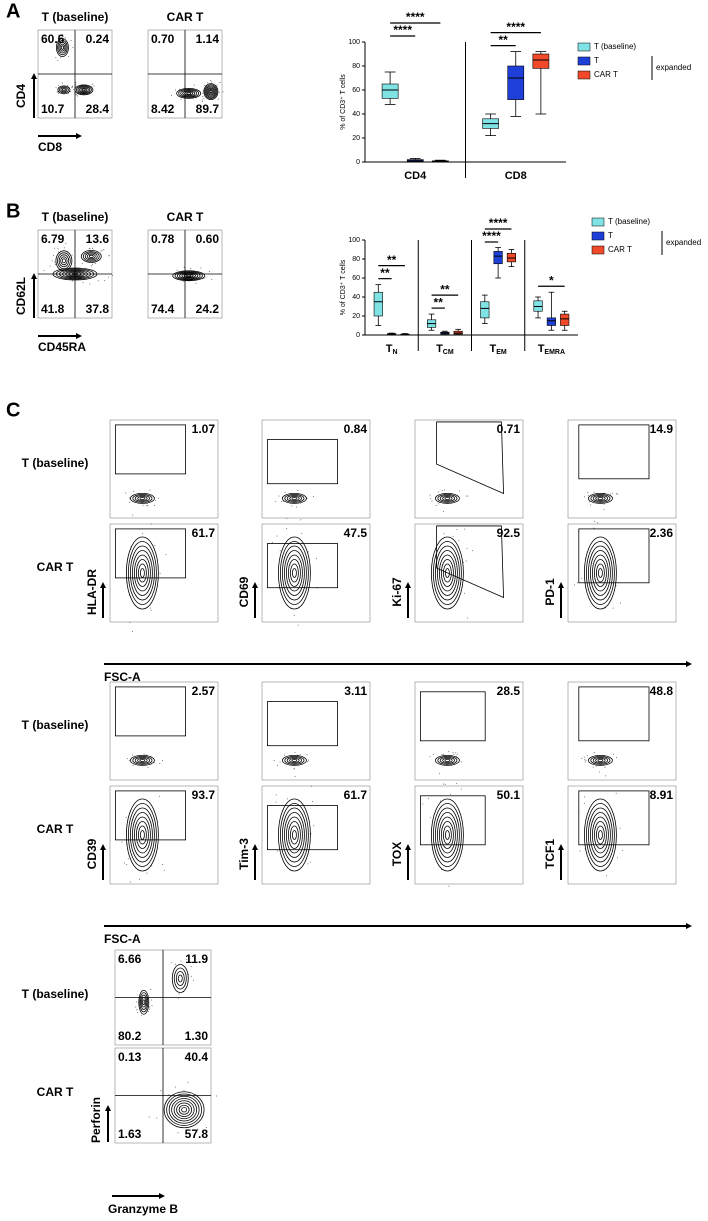  Describe the element at coordinates (358, 335) in the screenshot. I see `y-tick-label: 0` at that location.